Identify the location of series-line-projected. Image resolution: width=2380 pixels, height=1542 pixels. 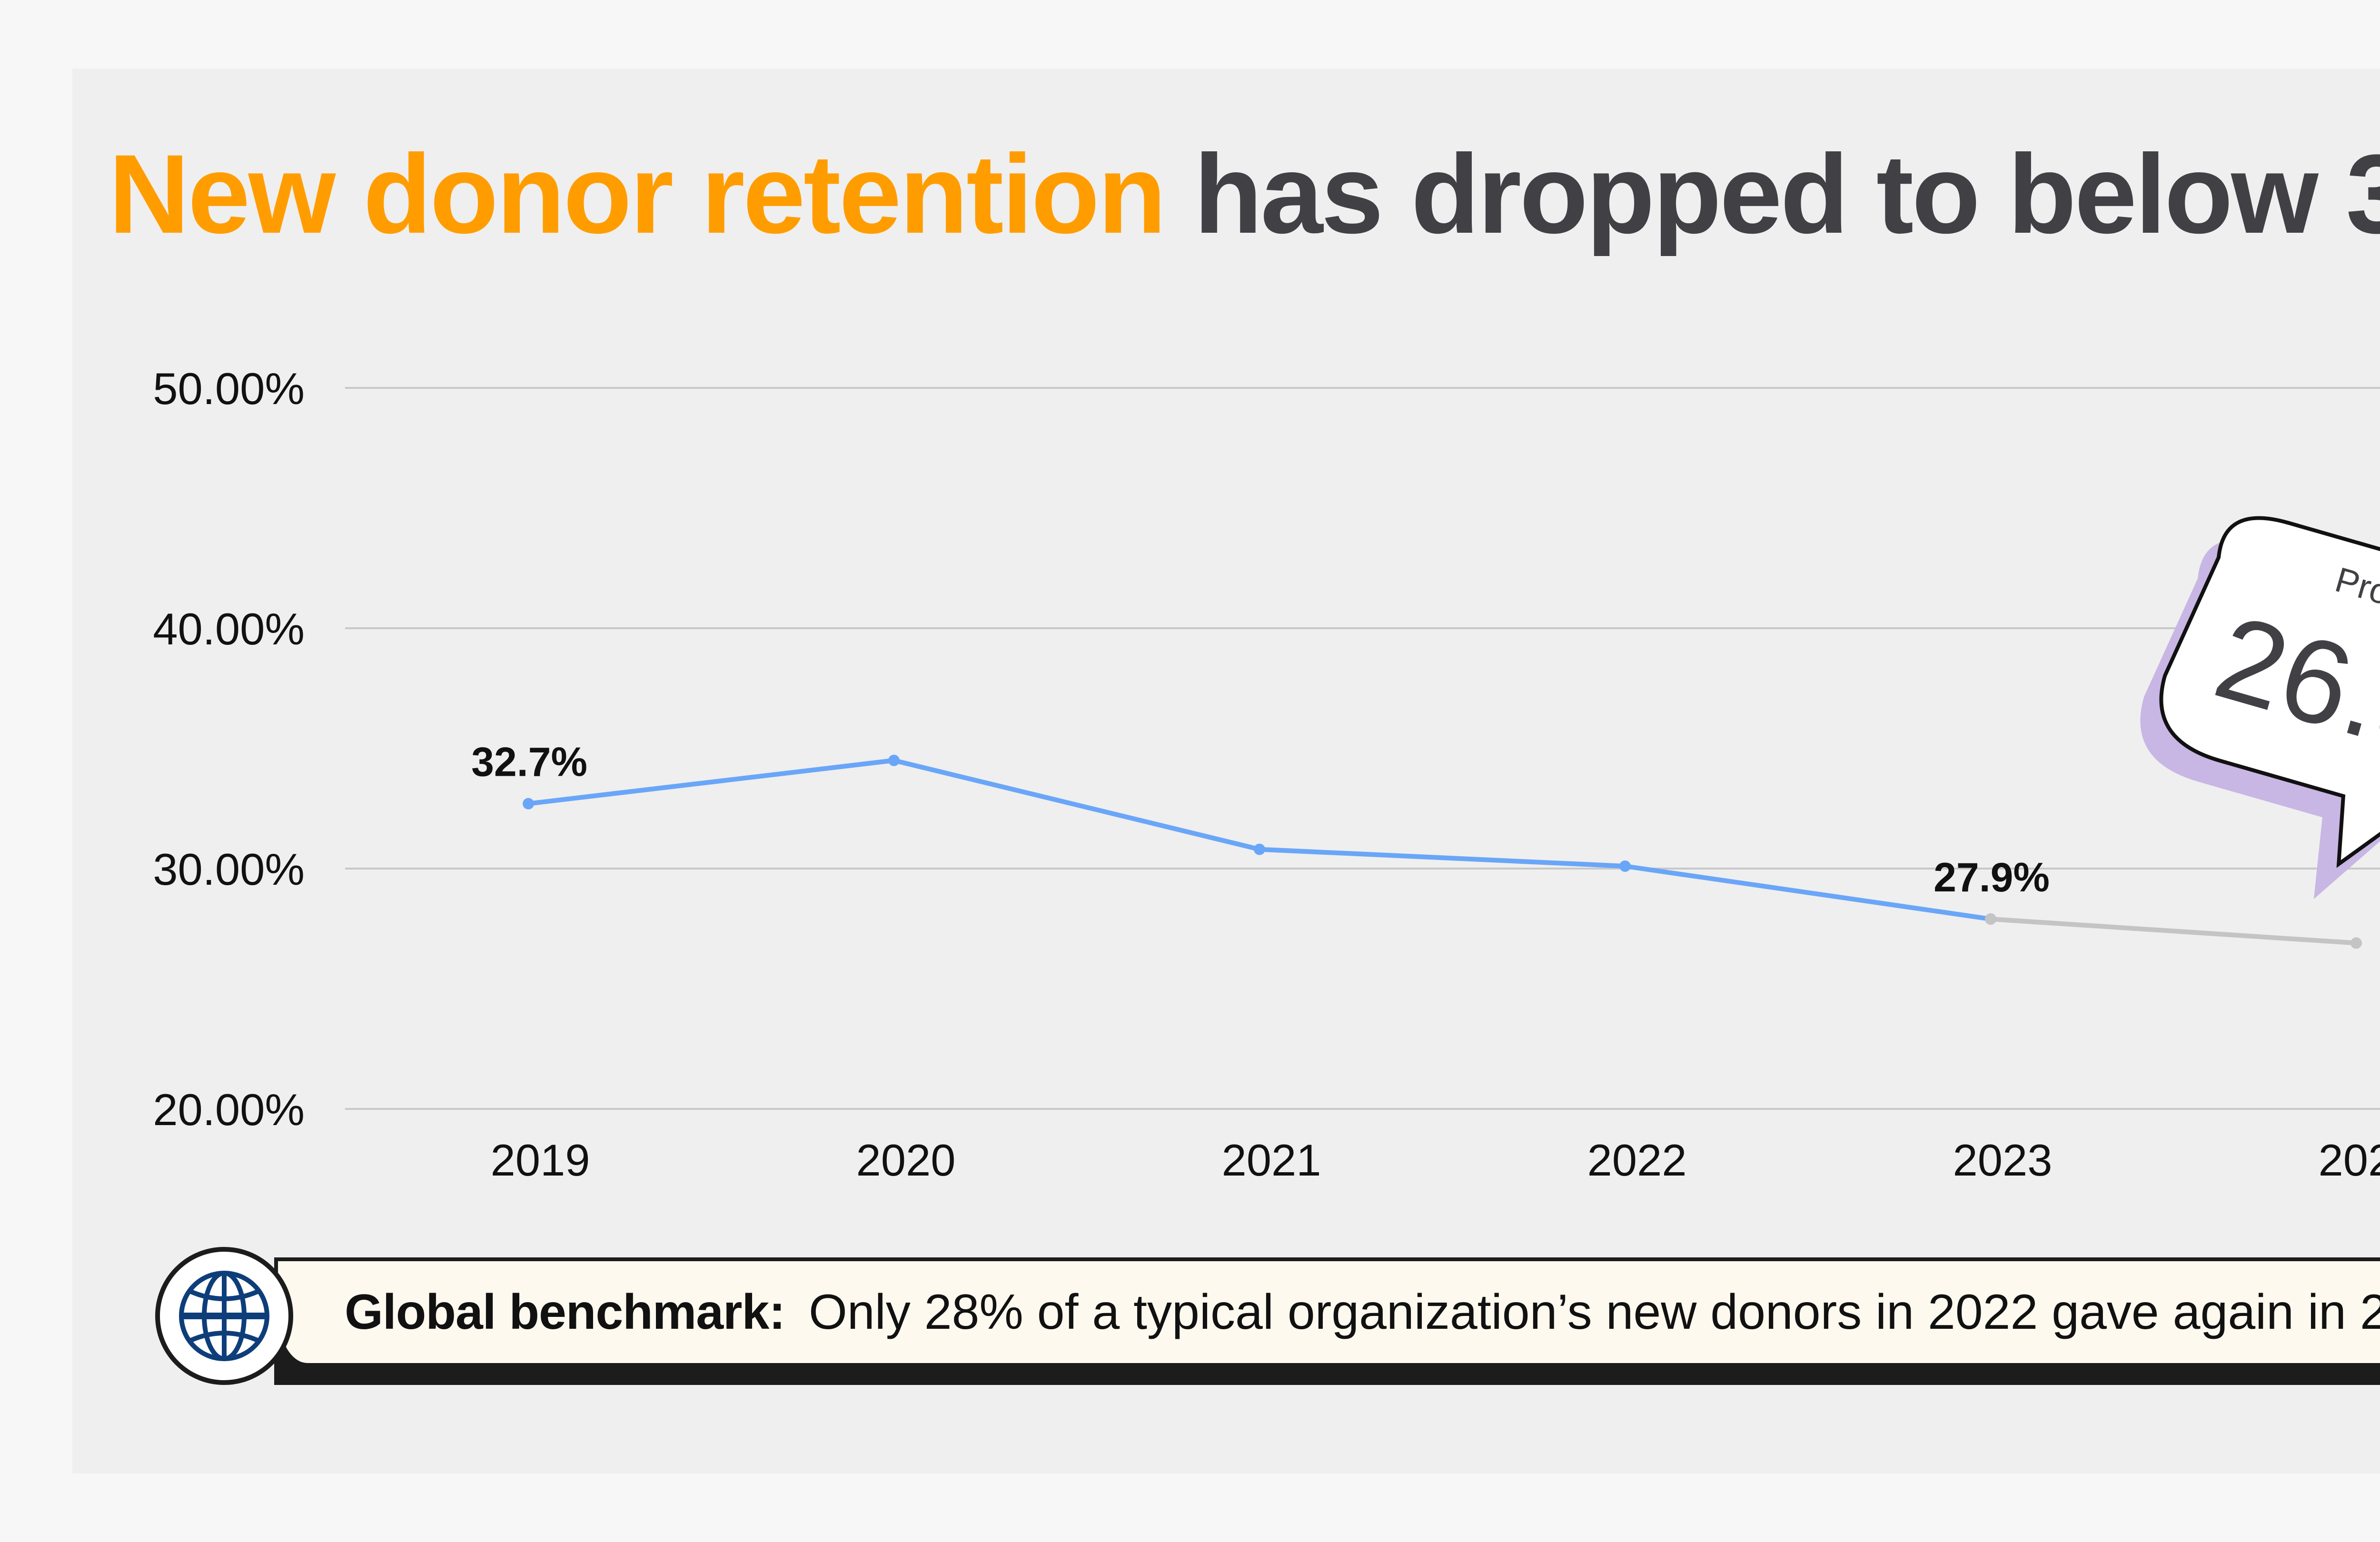
(2173, 931).